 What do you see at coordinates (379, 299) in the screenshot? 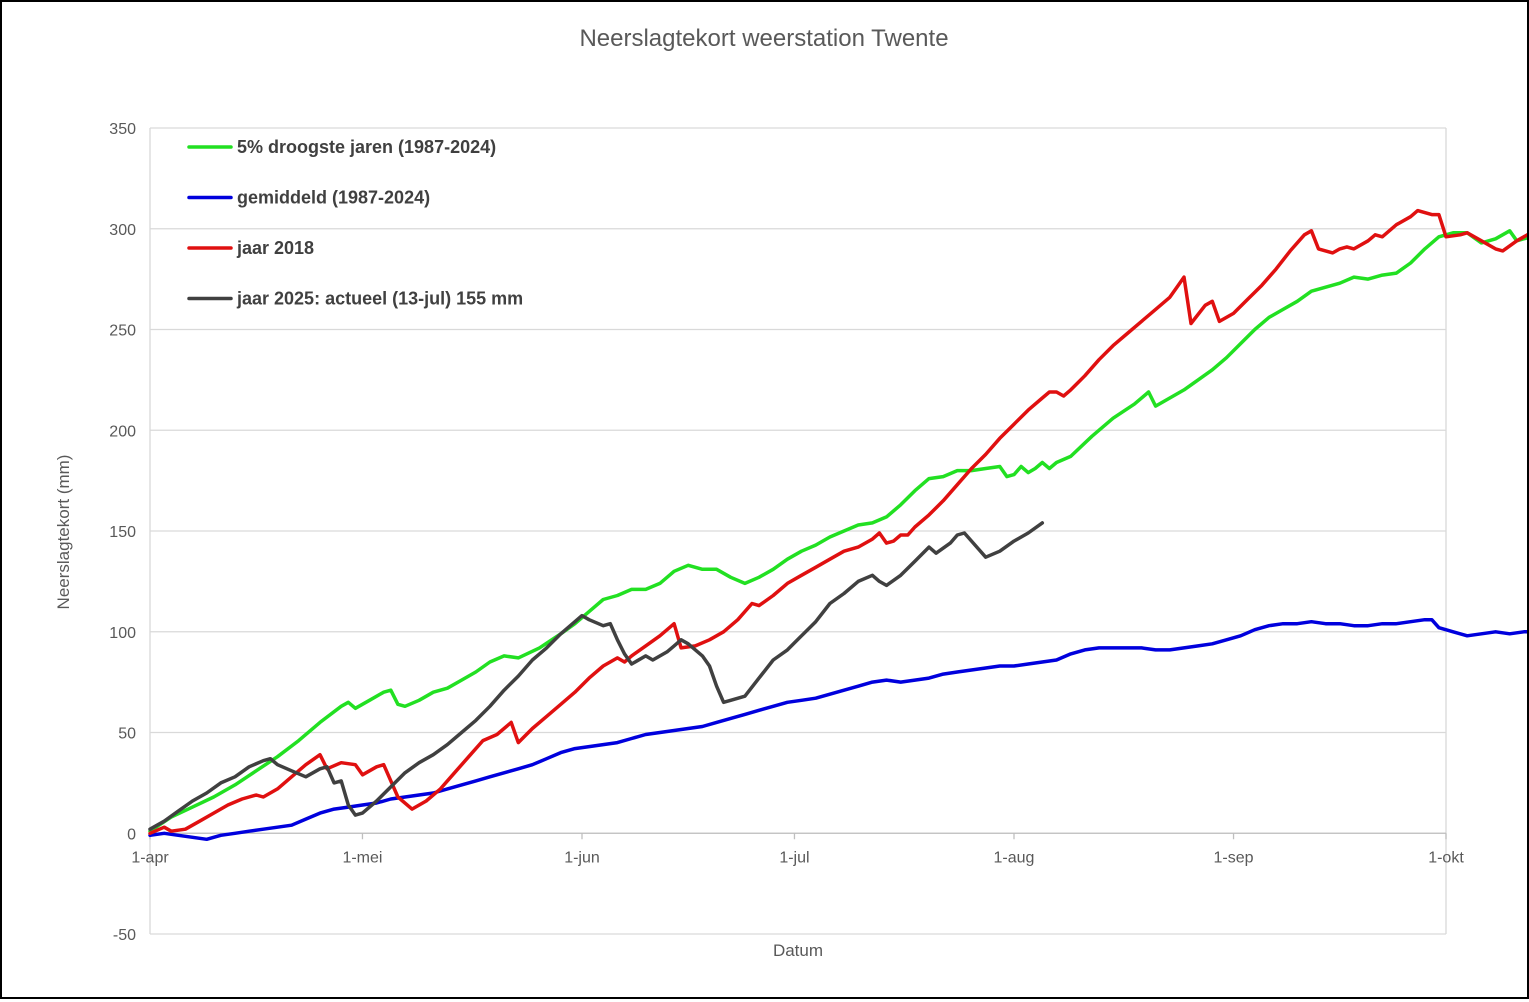
I see `legend-label-4: jaar 2025: actueel (13-jul) 155 mm` at bounding box center [379, 299].